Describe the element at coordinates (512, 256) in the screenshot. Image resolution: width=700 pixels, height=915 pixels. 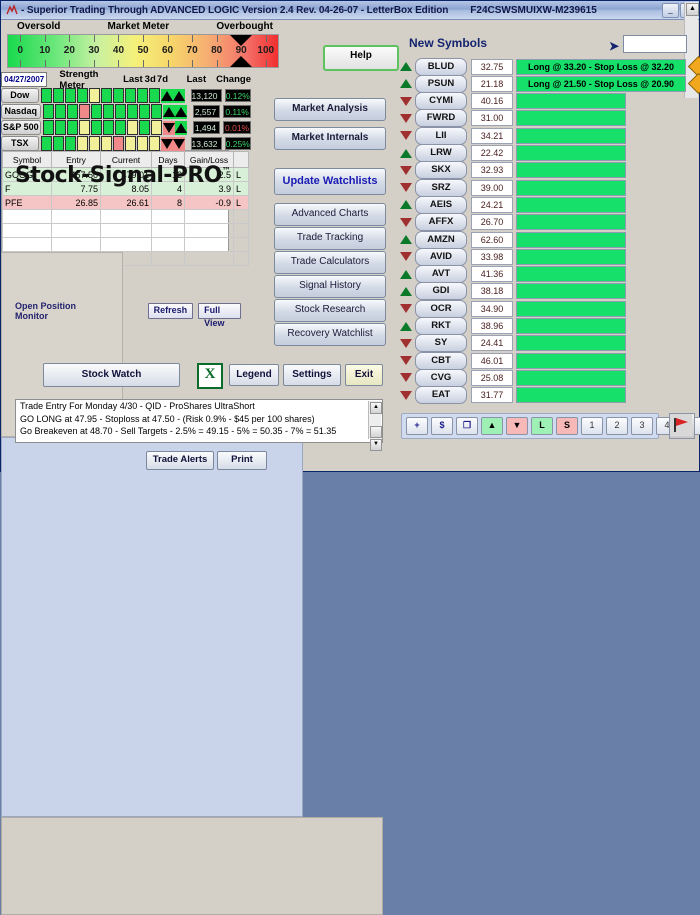
I see `watchlist-row: AVID 33.98` at that location.